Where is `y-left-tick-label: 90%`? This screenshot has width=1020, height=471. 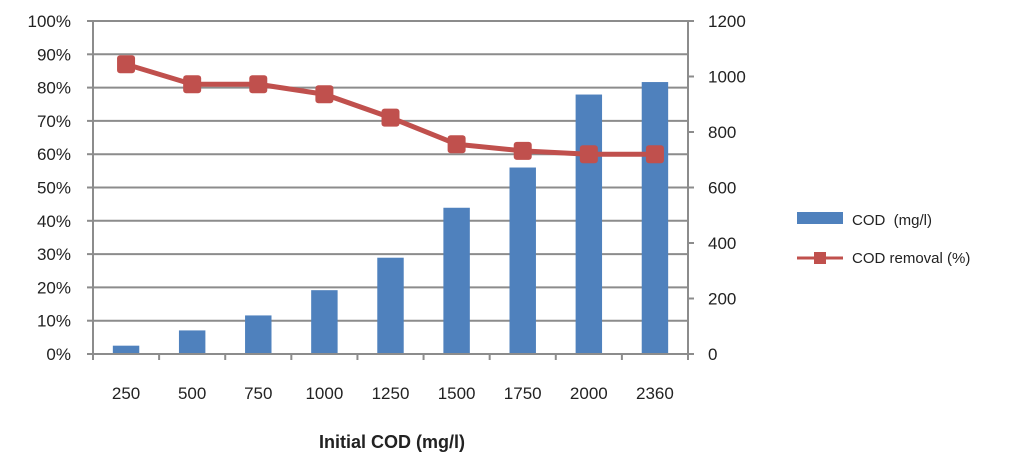
y-left-tick-label: 90% is located at coordinates (54, 54).